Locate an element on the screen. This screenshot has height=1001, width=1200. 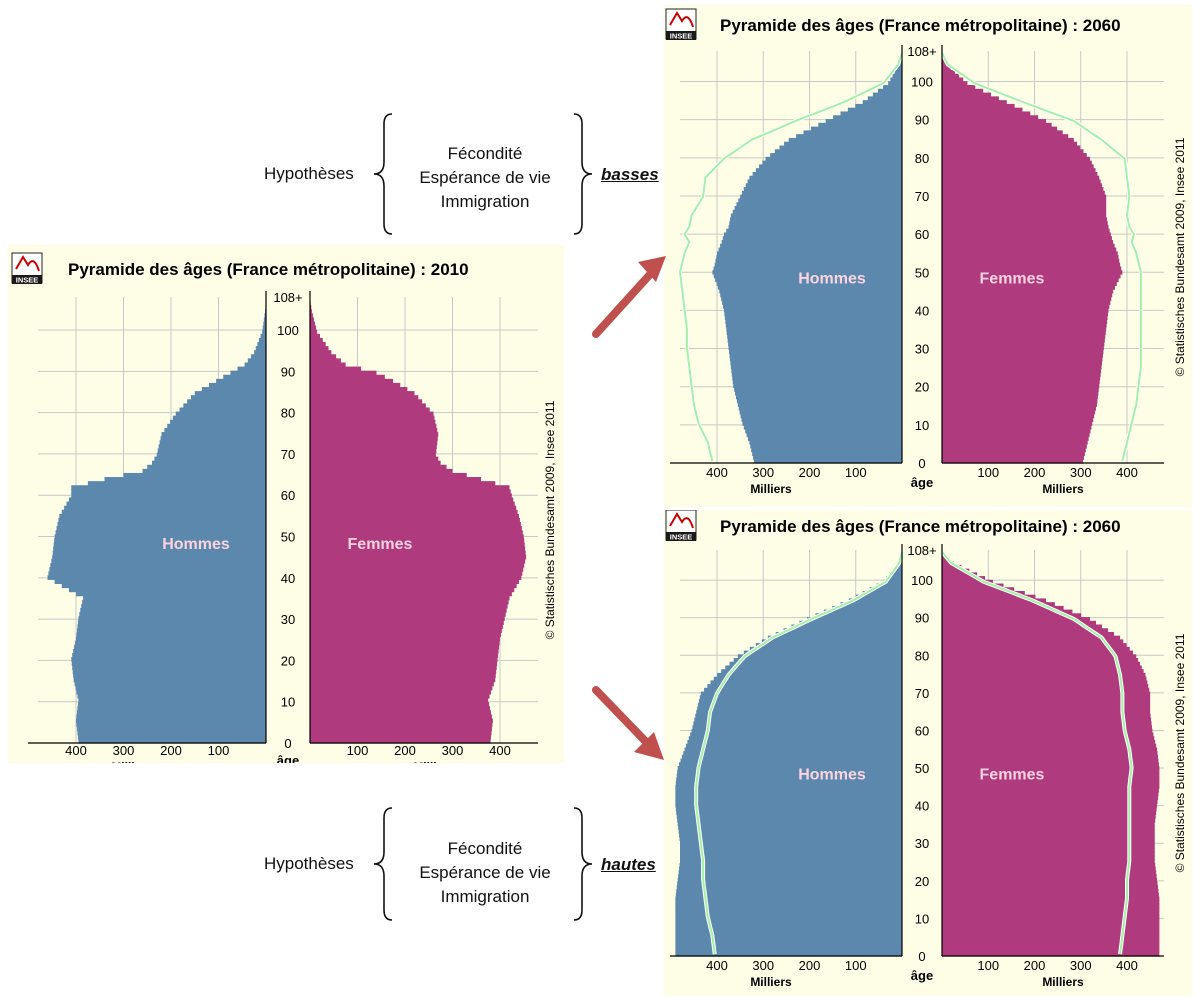
age-tick-label: 108+ is located at coordinates (921, 51).